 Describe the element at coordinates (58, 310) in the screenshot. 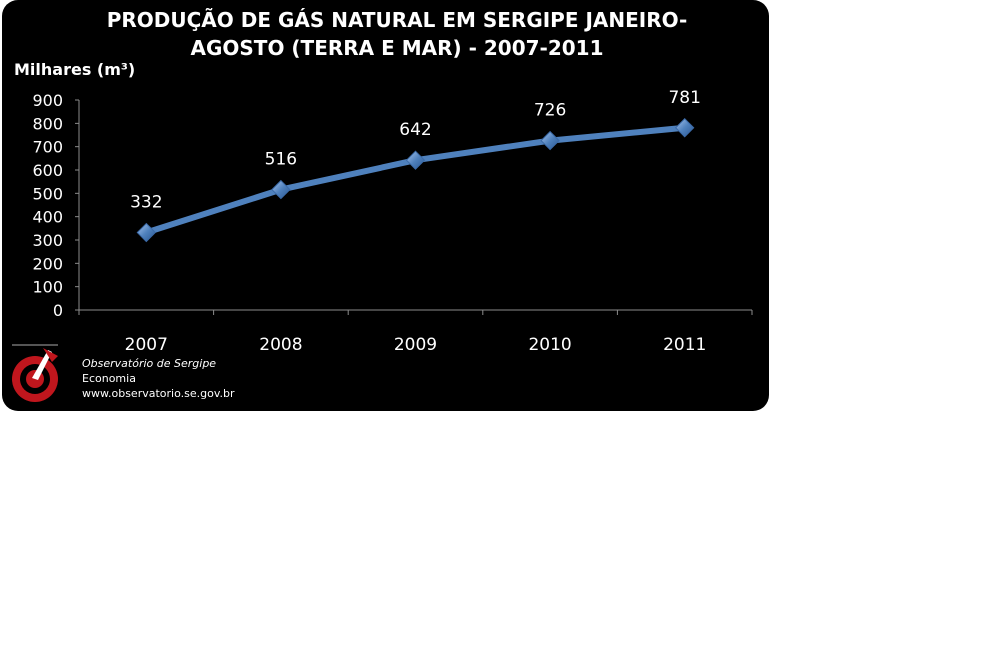

I see `y-tick-label: 0` at that location.